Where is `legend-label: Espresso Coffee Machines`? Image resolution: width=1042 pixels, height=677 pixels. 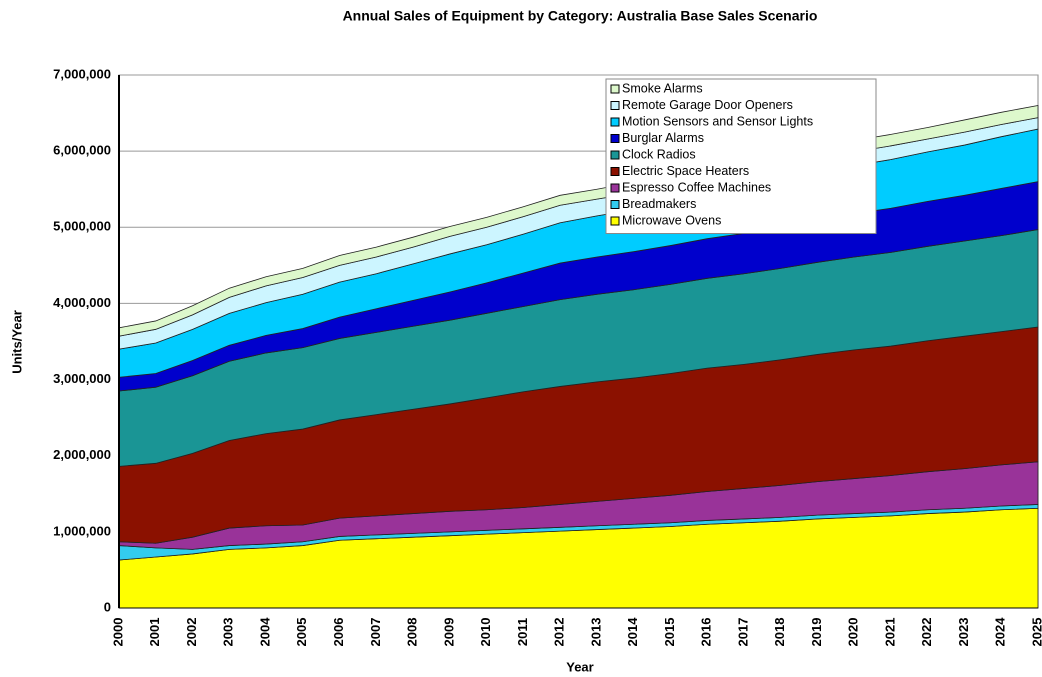
legend-label: Espresso Coffee Machines is located at coordinates (696, 187).